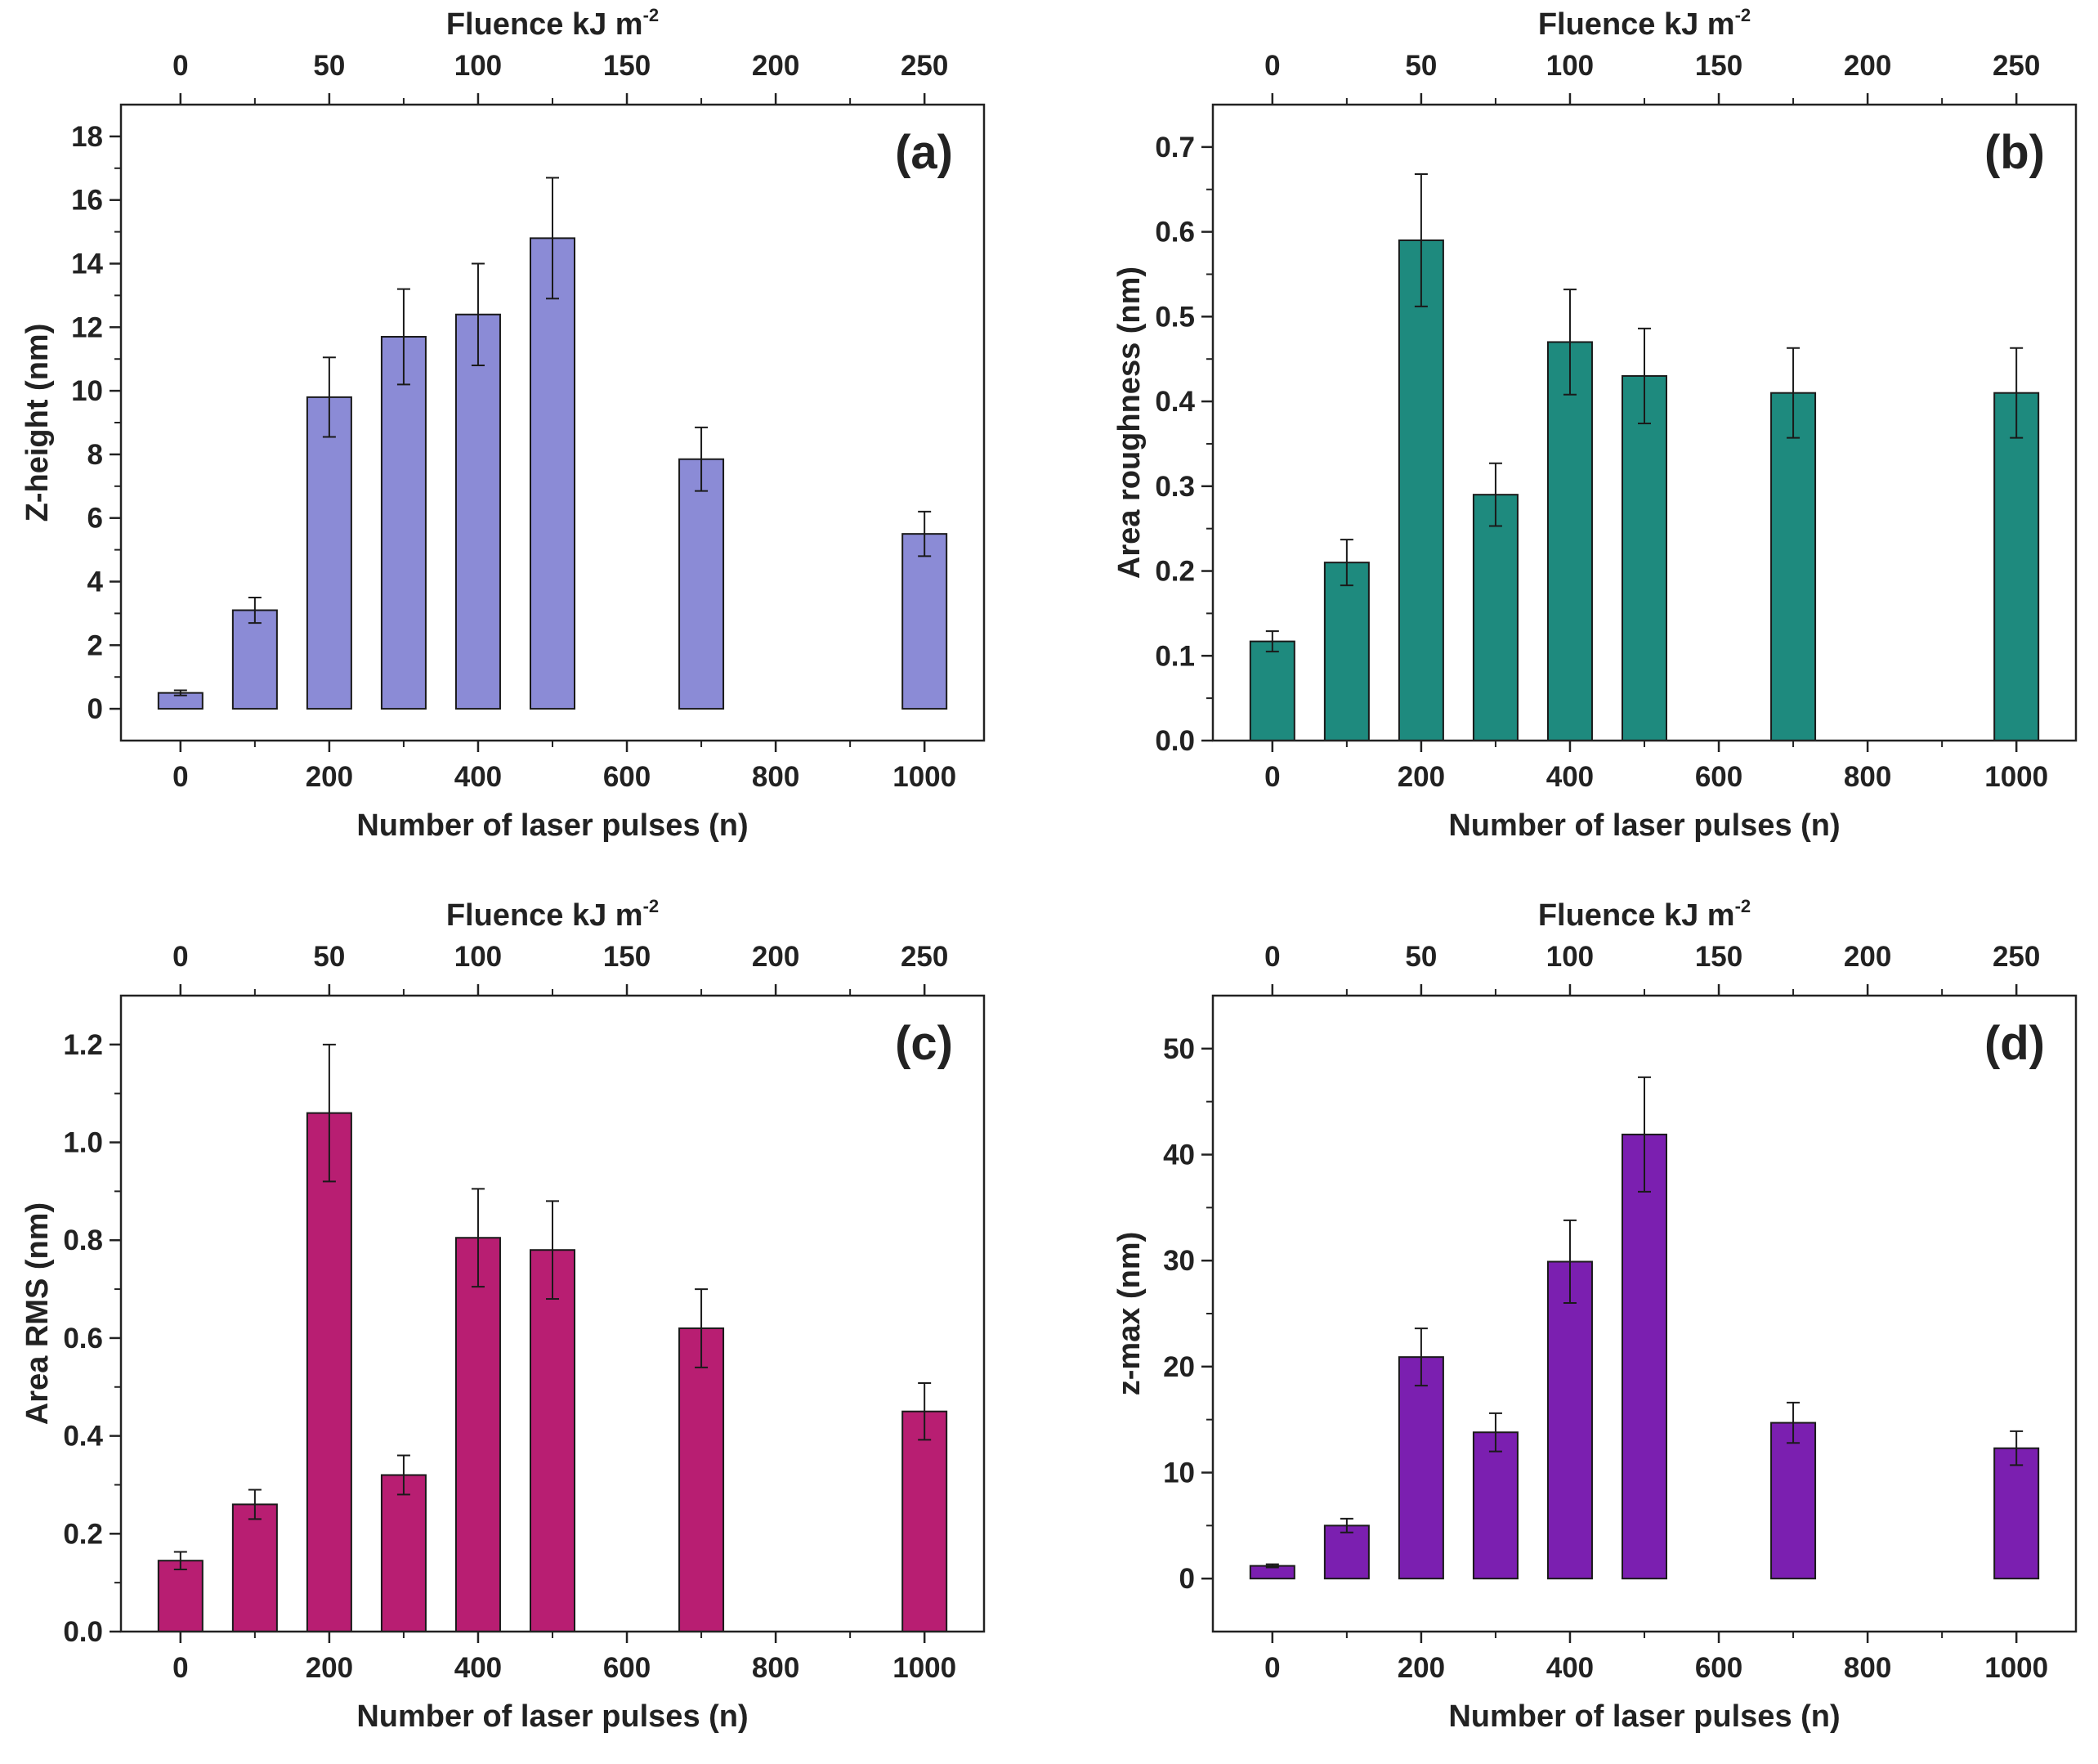 The image size is (2098, 1764). Describe the element at coordinates (1129, 422) in the screenshot. I see `y-axis-title: Area roughness (nm)` at that location.